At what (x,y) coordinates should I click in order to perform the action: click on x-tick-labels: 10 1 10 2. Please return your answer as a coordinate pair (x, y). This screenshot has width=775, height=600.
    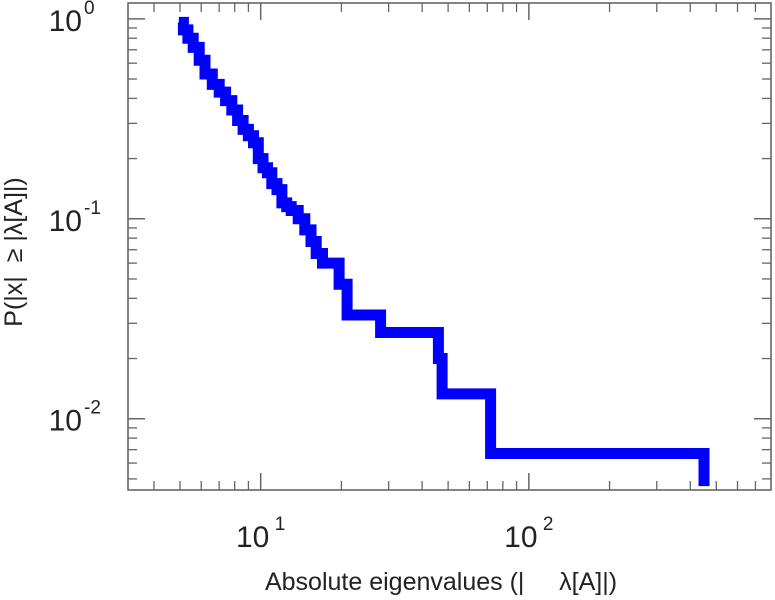
    Looking at the image, I should click on (394, 534).